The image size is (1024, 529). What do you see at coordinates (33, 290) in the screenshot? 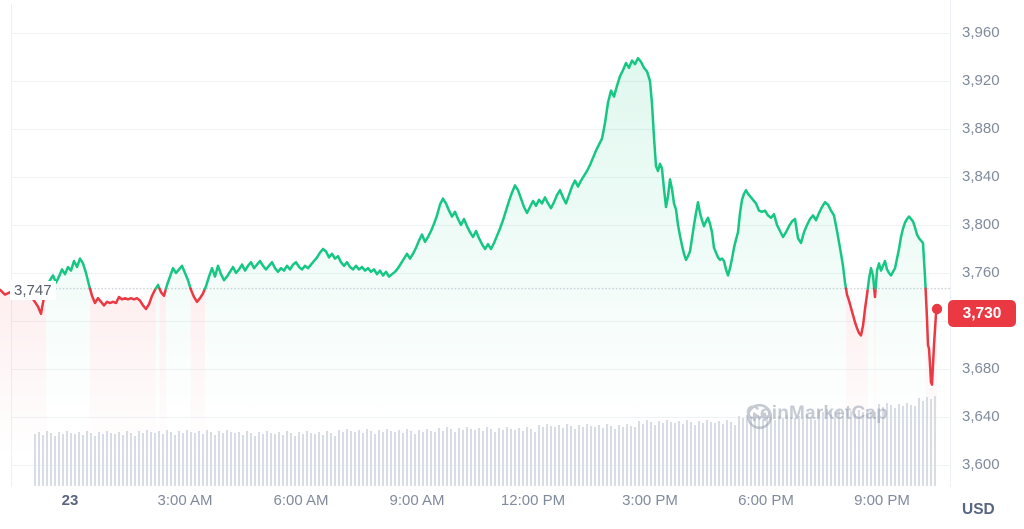
I see `reference-price-label: 3,747` at bounding box center [33, 290].